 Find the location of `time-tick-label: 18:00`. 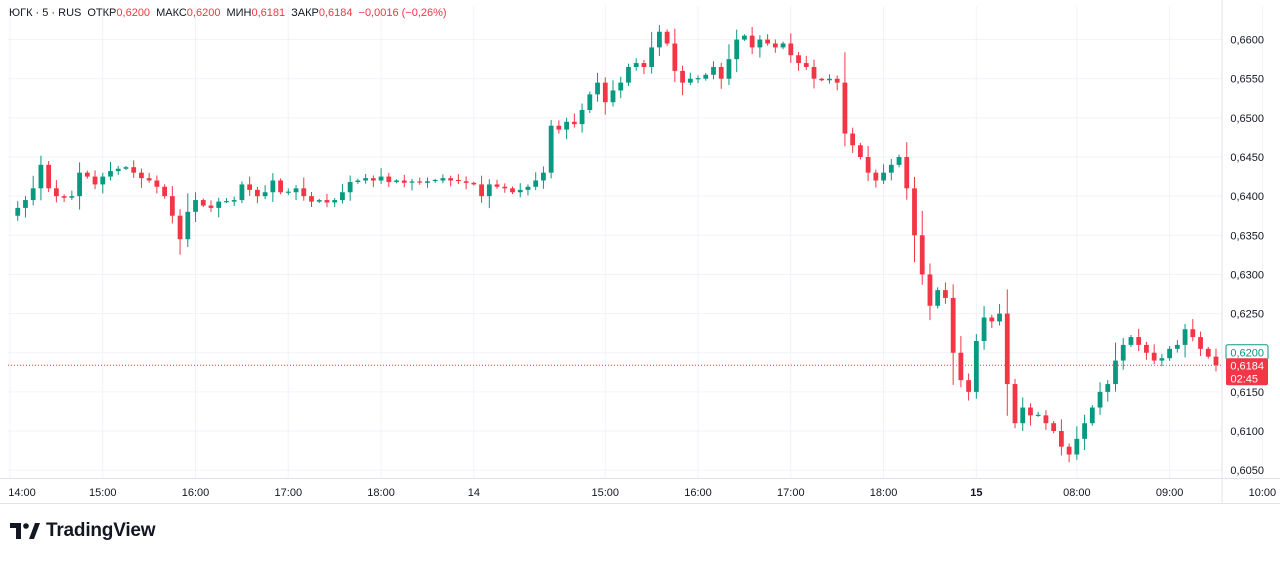

time-tick-label: 18:00 is located at coordinates (381, 493).